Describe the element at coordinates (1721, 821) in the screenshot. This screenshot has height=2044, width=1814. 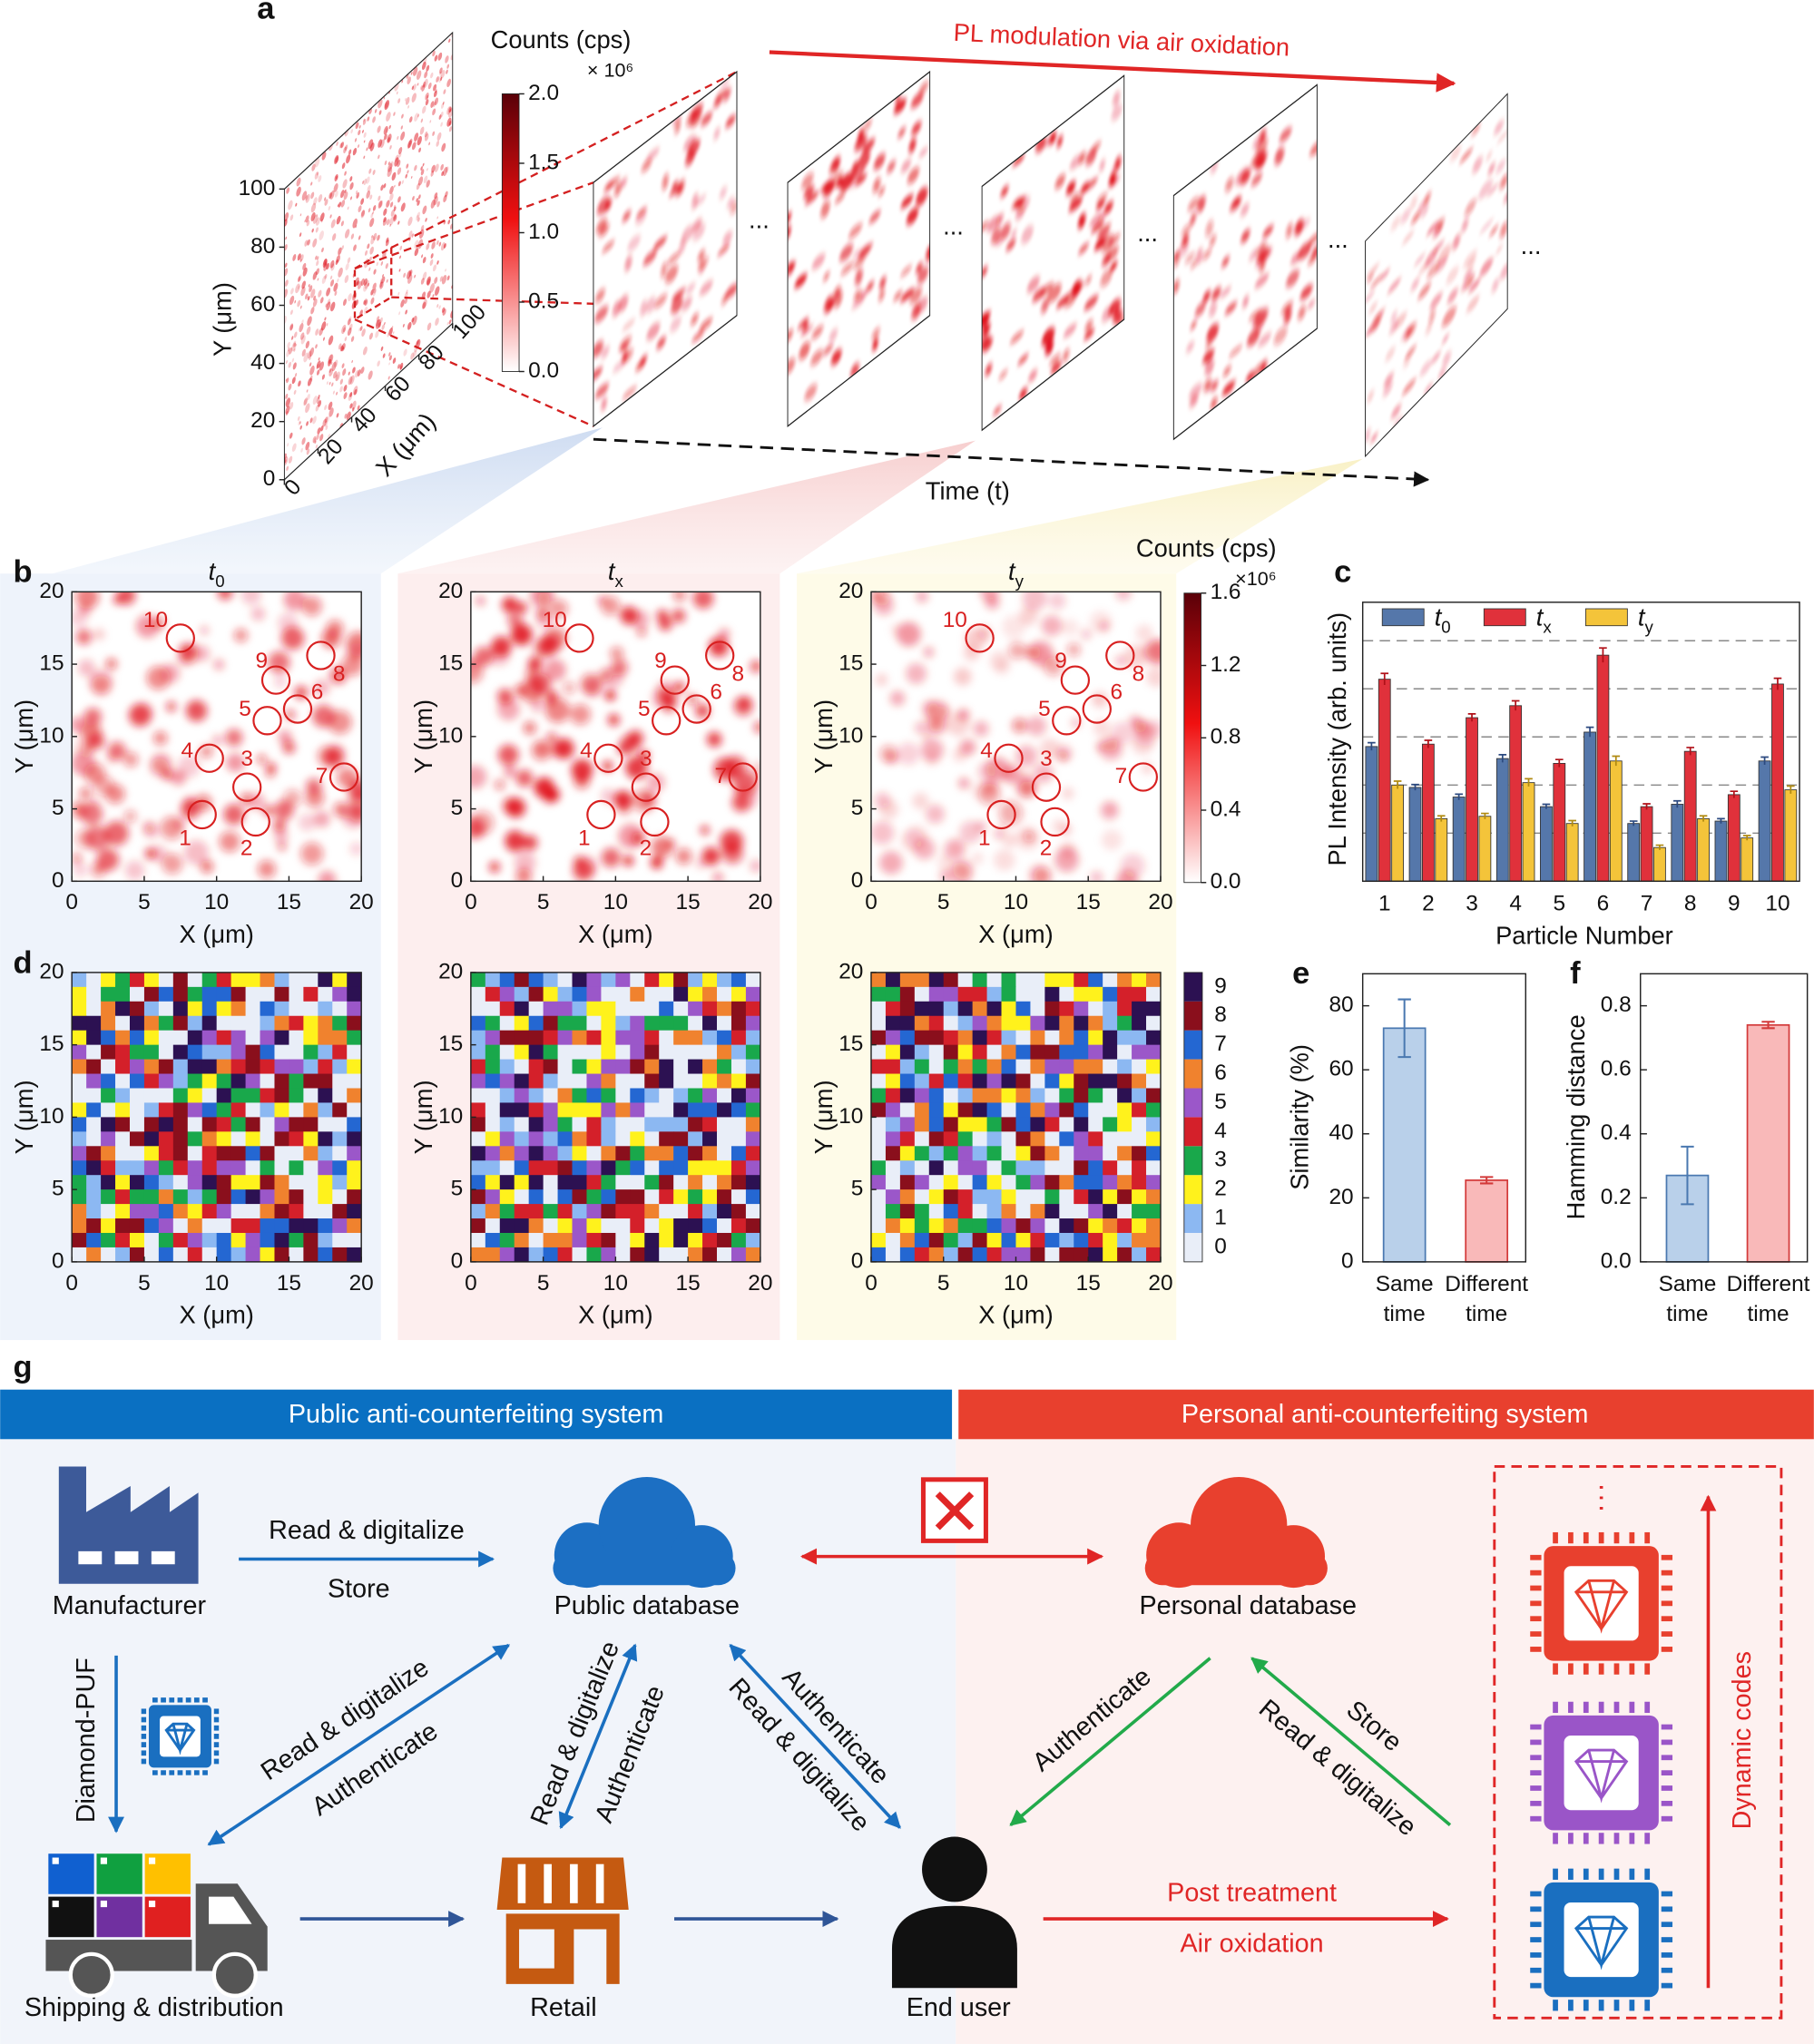
I see `error-bar` at that location.